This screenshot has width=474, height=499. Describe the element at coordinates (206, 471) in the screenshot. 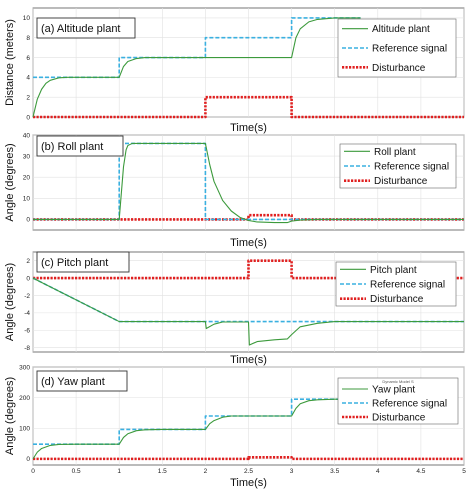

I see `x-tick-label: 2` at that location.